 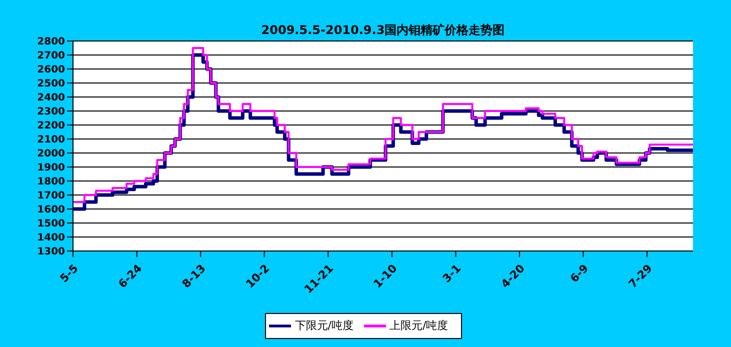 I want to click on legend-label: 下限元/吨度, so click(x=324, y=325).